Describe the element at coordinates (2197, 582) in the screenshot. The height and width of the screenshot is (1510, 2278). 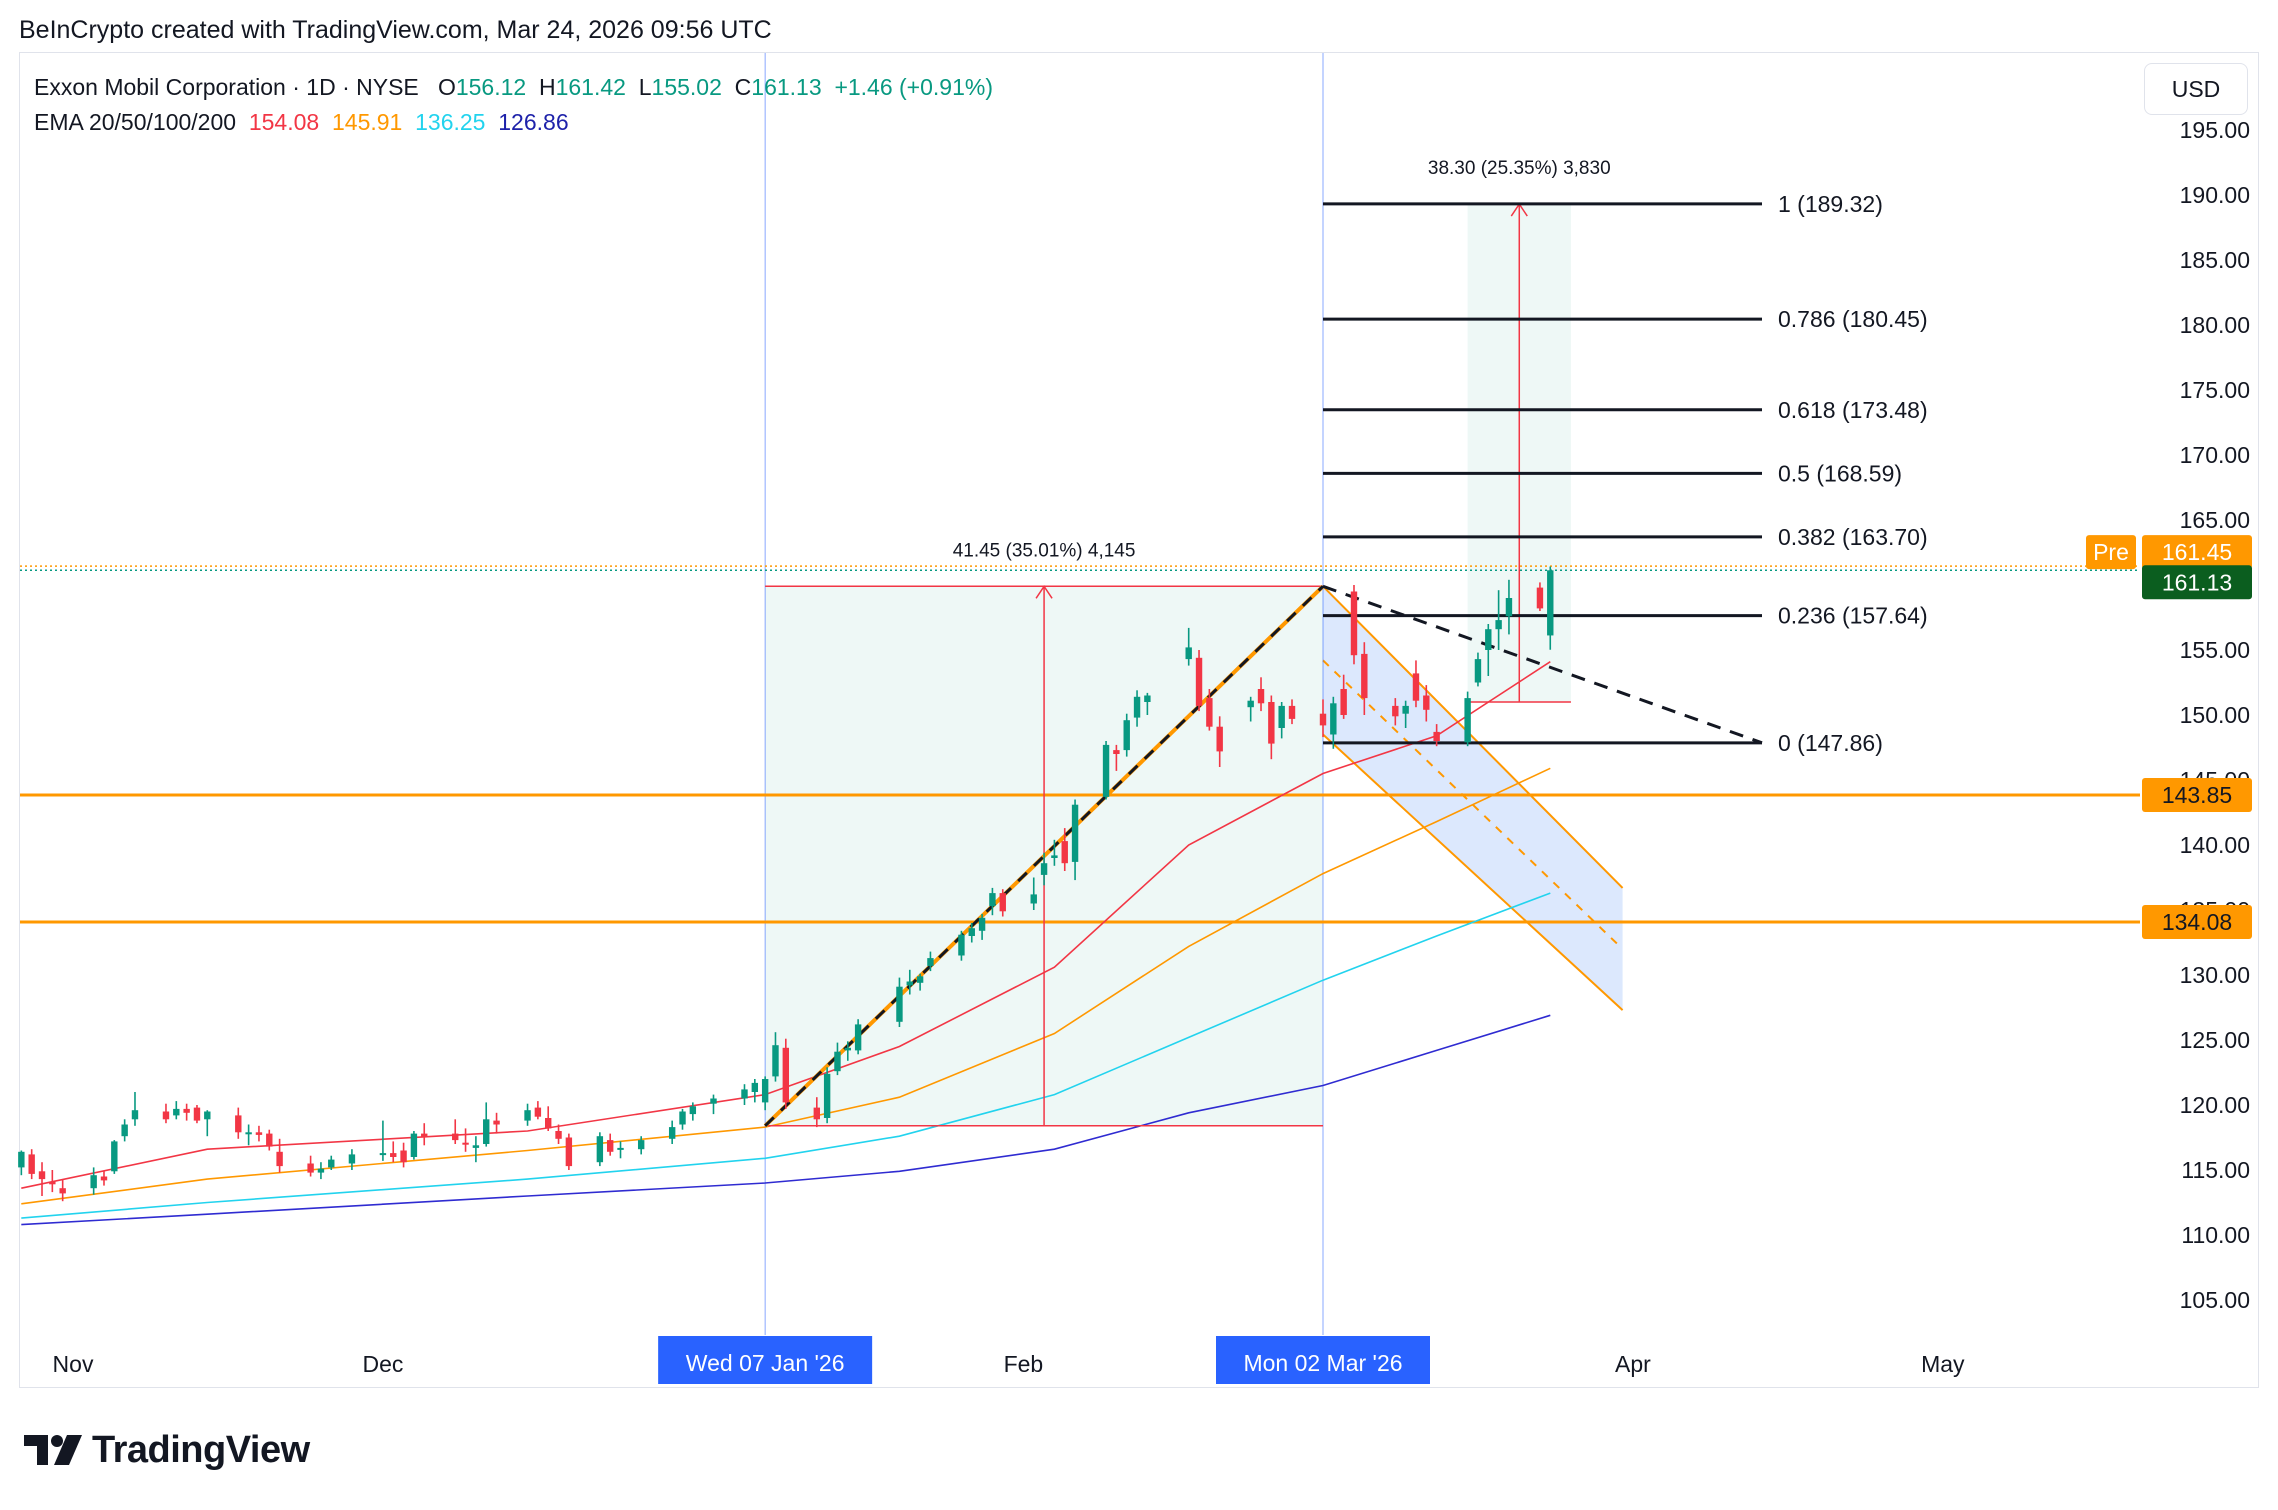
I see `last-price-label: 161.13` at that location.